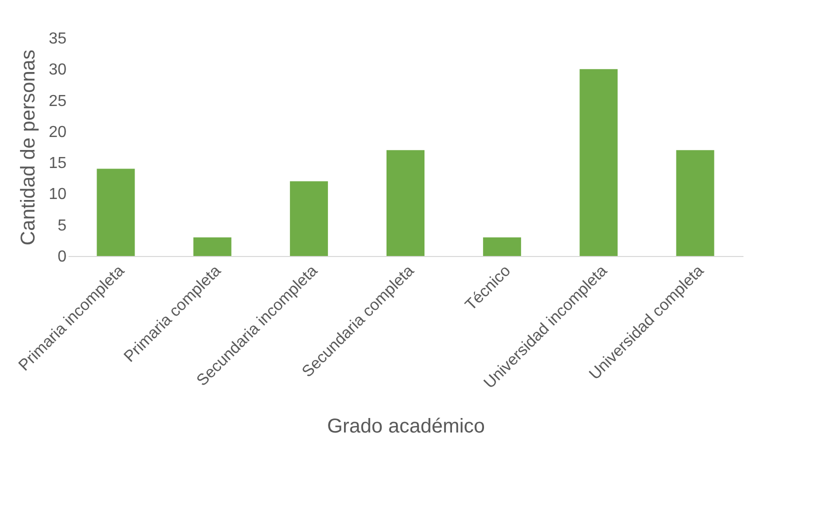 The image size is (823, 521). What do you see at coordinates (57, 101) in the screenshot?
I see `y-tick-label: 25` at bounding box center [57, 101].